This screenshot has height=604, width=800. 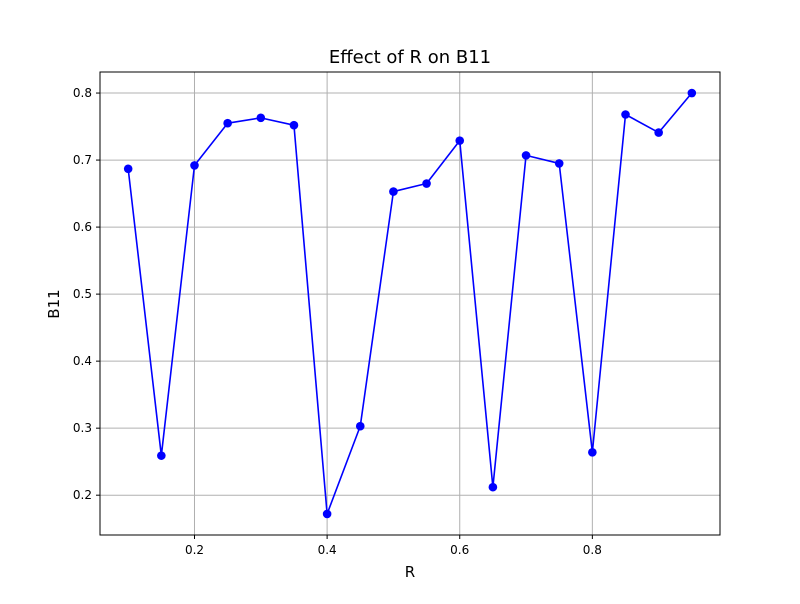 What do you see at coordinates (82, 227) in the screenshot?
I see `y-tick-label: 0.6` at bounding box center [82, 227].